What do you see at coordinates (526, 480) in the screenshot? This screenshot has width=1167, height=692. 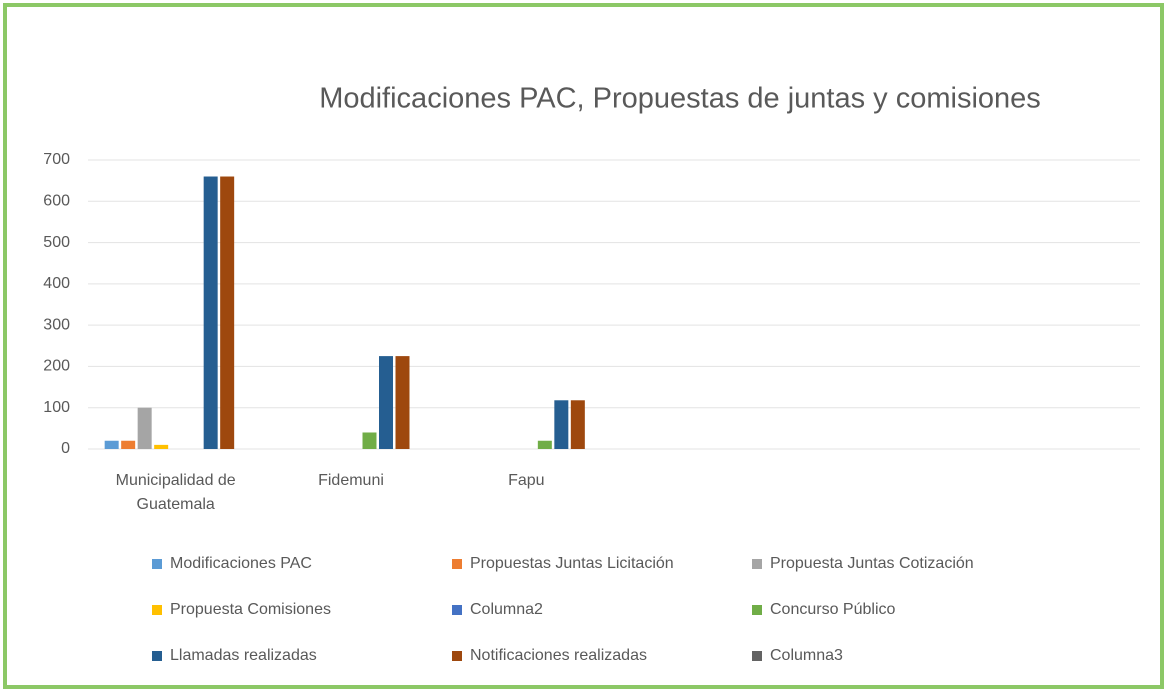 I see `x-tick-label: Fapu` at bounding box center [526, 480].